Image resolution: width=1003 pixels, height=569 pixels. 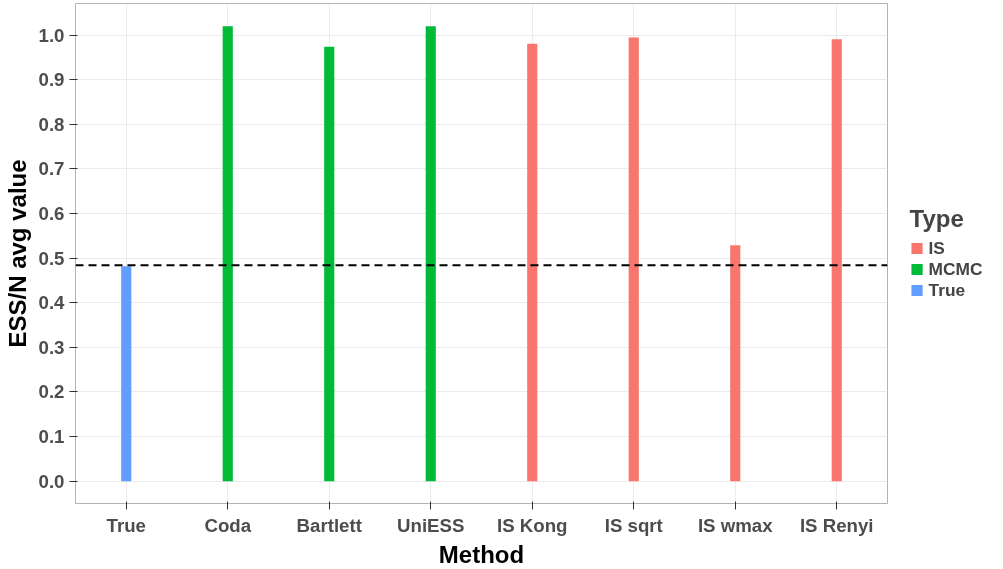 I want to click on x-tick-label: IS wmax, so click(x=735, y=525).